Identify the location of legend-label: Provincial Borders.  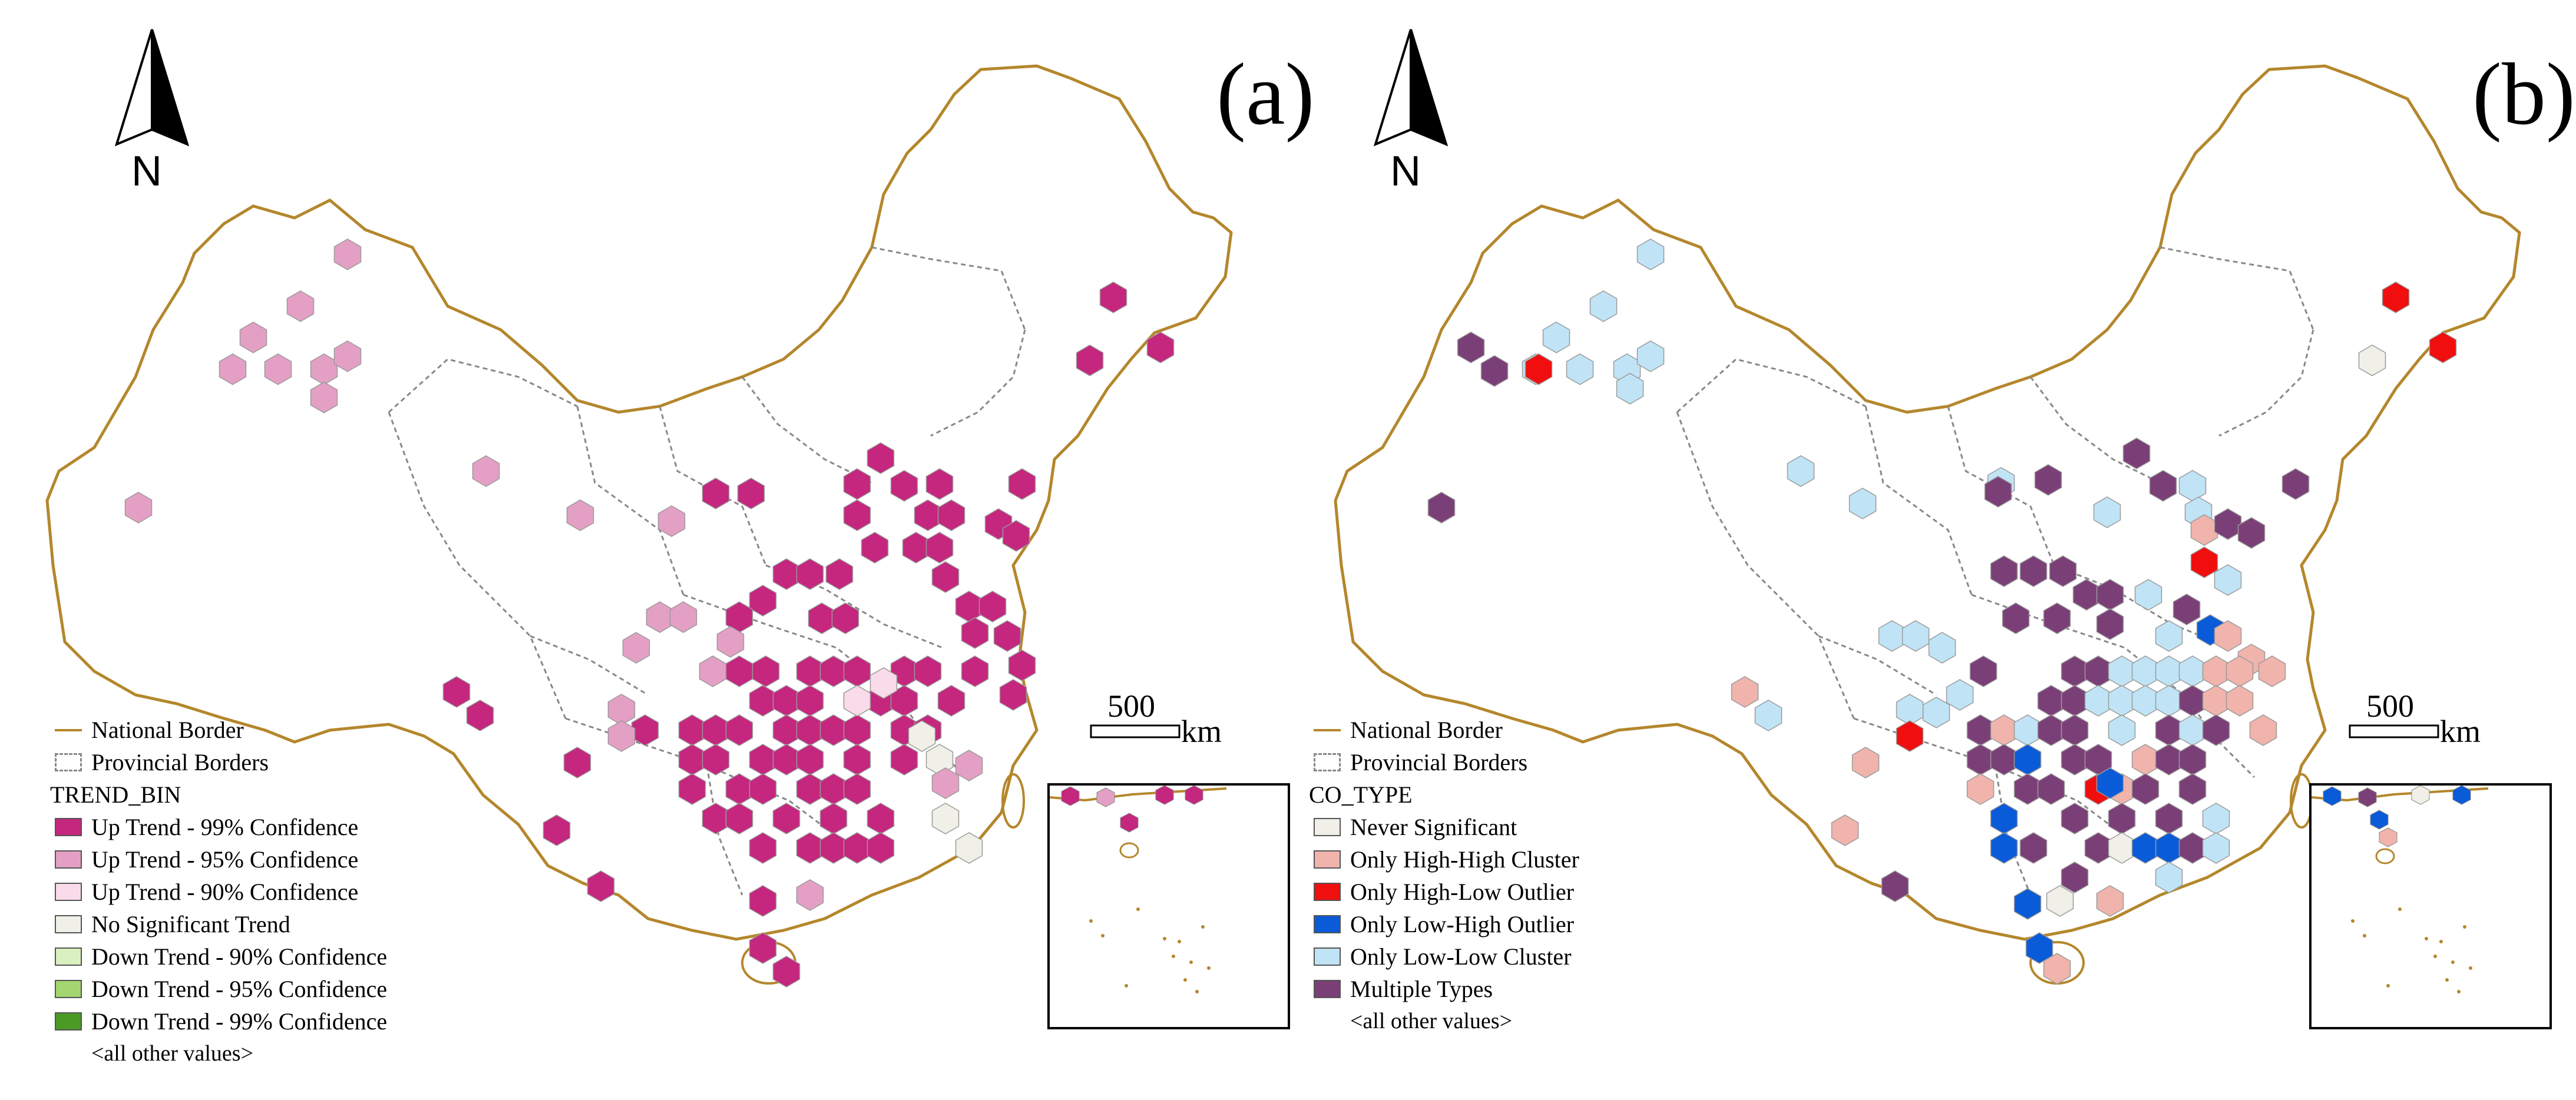
(1439, 763).